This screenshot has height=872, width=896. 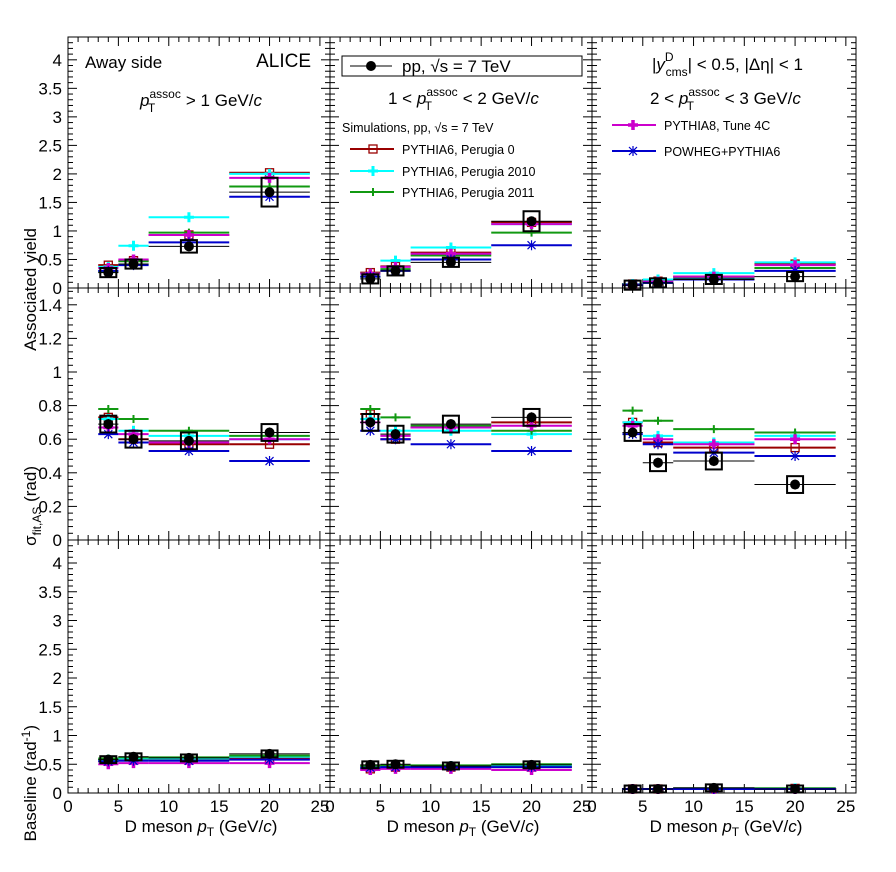 I want to click on legend-data-label: pp, √s = 7 TeV, so click(x=456, y=66).